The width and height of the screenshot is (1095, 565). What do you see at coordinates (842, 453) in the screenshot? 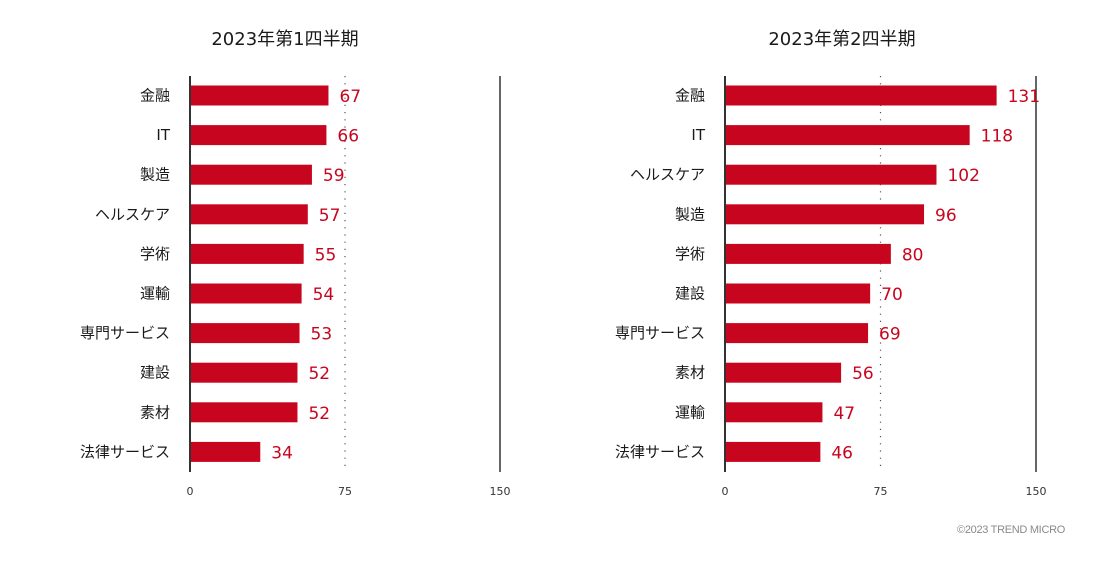
I see `value-label: 46` at bounding box center [842, 453].